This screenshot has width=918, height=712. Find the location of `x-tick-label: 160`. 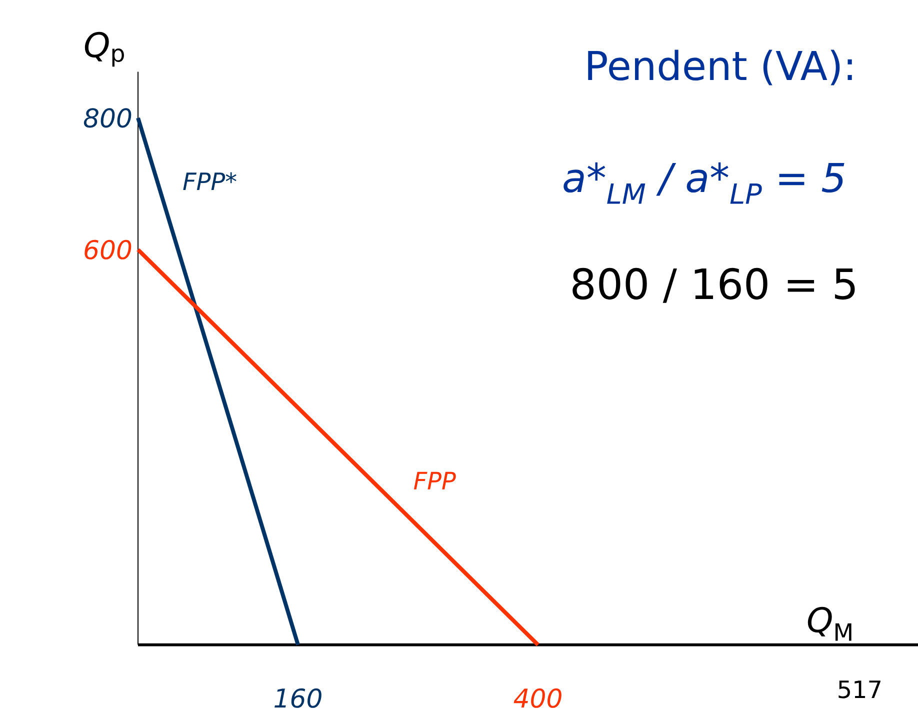

x-tick-label: 160 is located at coordinates (298, 698).